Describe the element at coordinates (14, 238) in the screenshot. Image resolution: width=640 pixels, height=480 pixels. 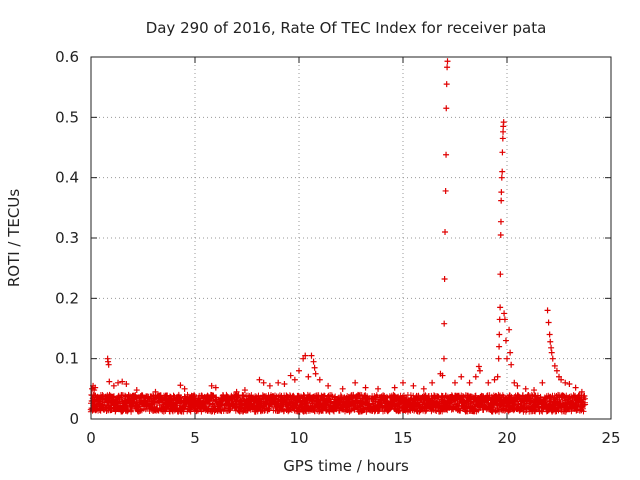
I see `y-axis-title: ROTI / TECUs` at that location.